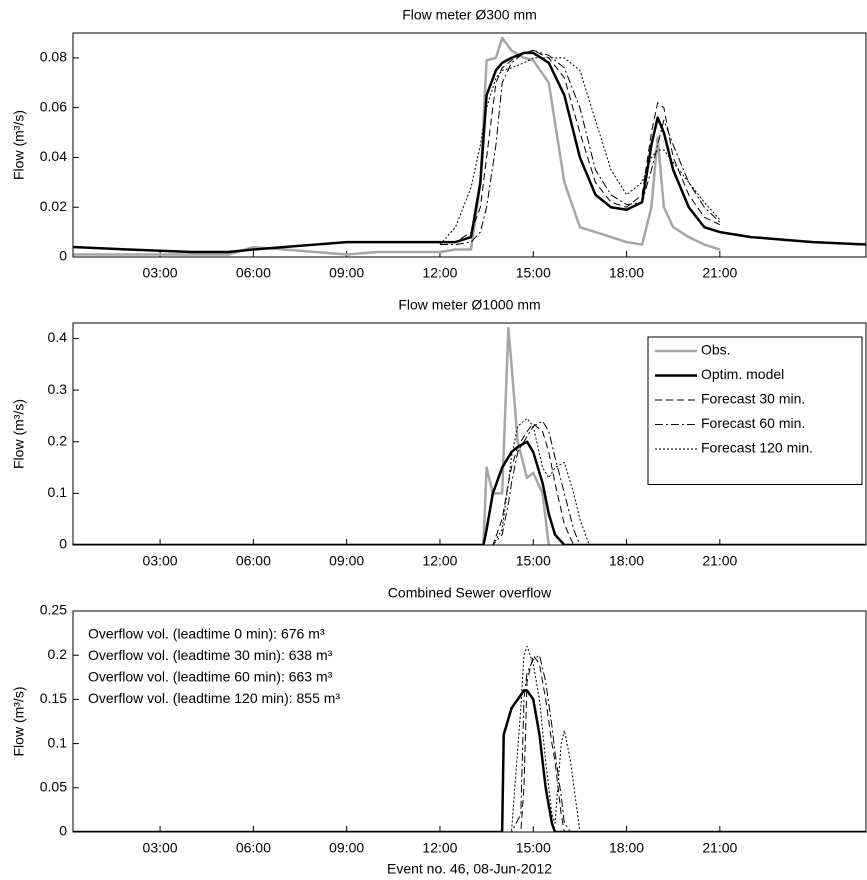 The height and width of the screenshot is (880, 867). Describe the element at coordinates (53, 206) in the screenshot. I see `y-tick-label: 0.02` at that location.